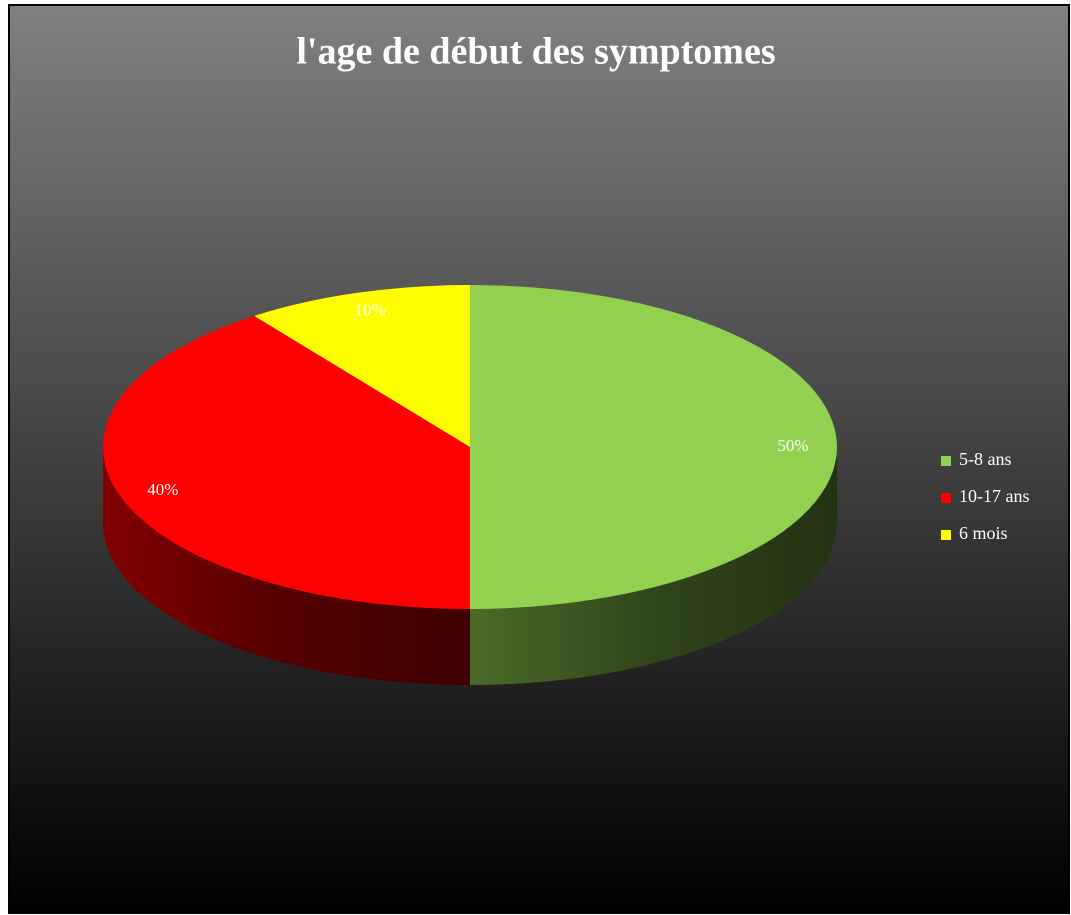 This screenshot has width=1071, height=915. What do you see at coordinates (535, 52) in the screenshot?
I see `chart-title: l'age de début des symptomes` at bounding box center [535, 52].